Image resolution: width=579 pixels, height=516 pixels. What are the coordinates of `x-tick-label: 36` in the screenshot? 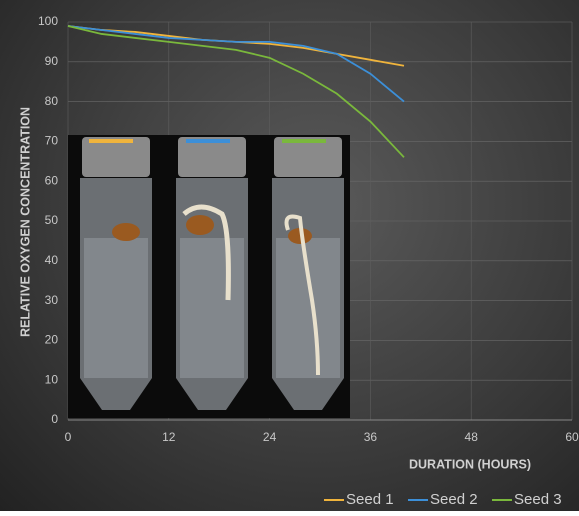 It's located at (371, 437).